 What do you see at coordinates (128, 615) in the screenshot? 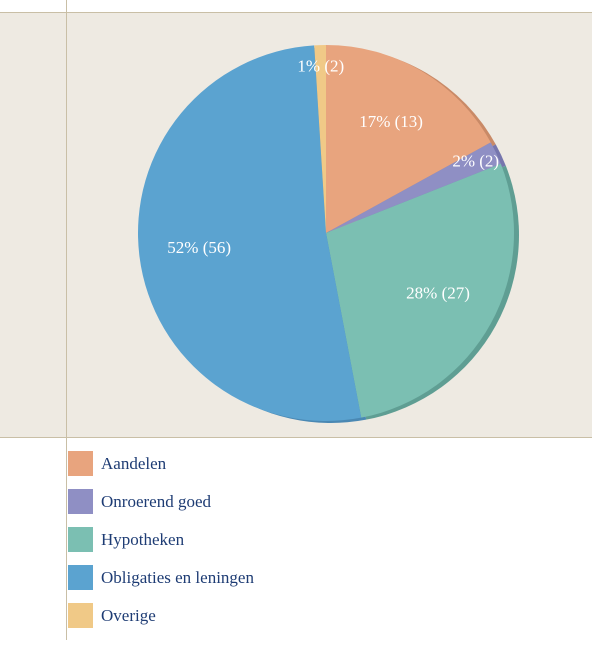
I see `legend-label: Overige` at bounding box center [128, 615].